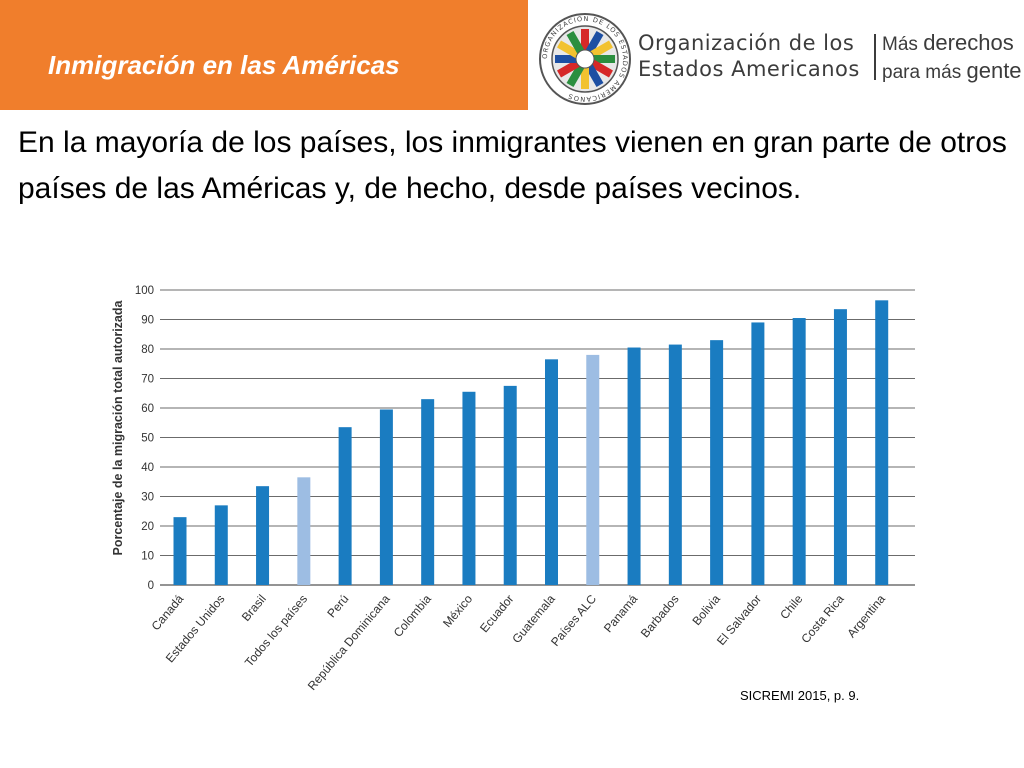 This screenshot has height=768, width=1024. Describe the element at coordinates (147, 527) in the screenshot. I see `y-tick-label: 20` at that location.